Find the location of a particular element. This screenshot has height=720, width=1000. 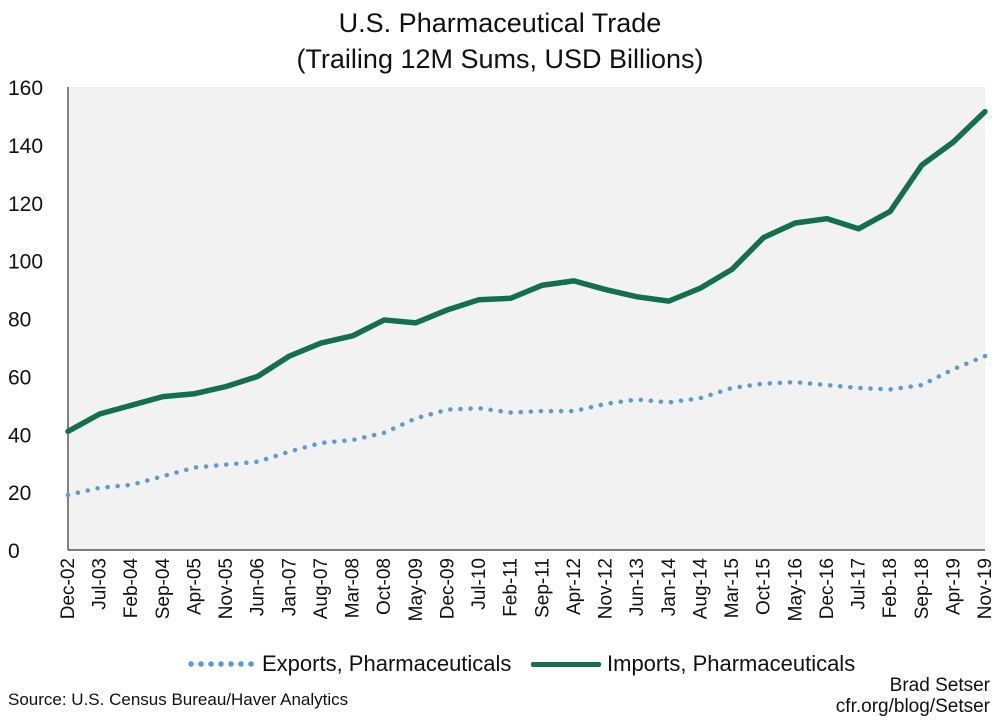

y-tick-label: 60 is located at coordinates (19, 377).